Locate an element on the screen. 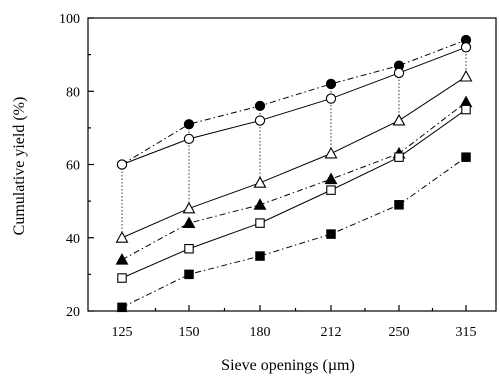 The height and width of the screenshot is (377, 500). y-tick-label: 60 is located at coordinates (73, 166).